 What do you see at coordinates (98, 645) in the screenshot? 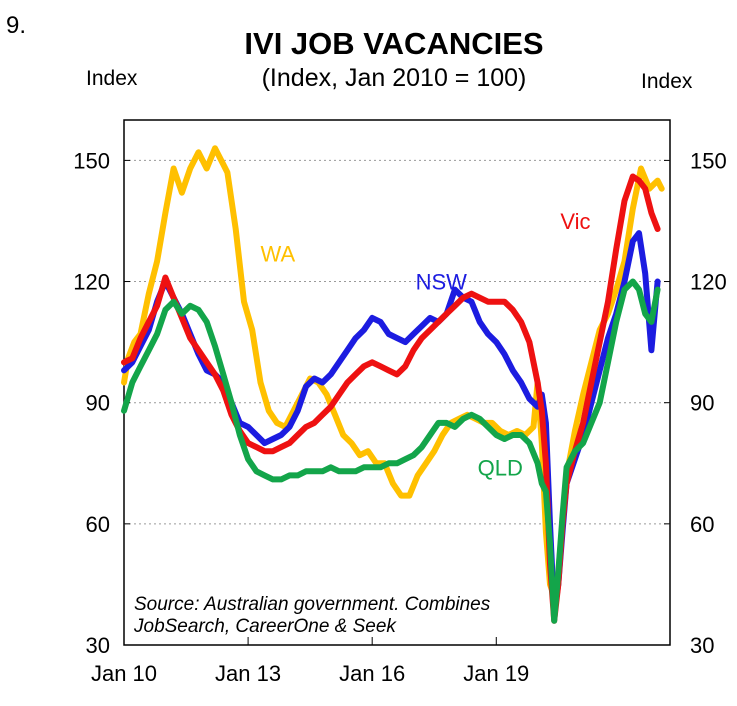
I see `y-tick-label-left: 30` at bounding box center [98, 645].